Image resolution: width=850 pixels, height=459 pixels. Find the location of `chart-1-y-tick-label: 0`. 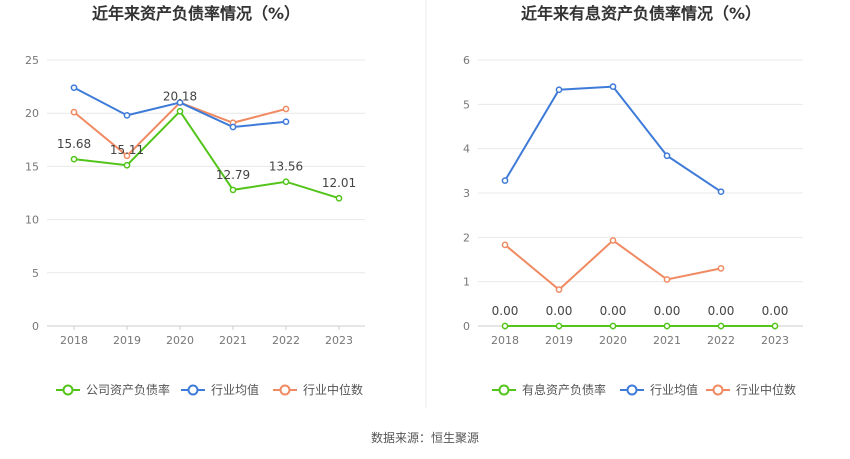

chart-1-y-tick-label: 0 is located at coordinates (35, 326).